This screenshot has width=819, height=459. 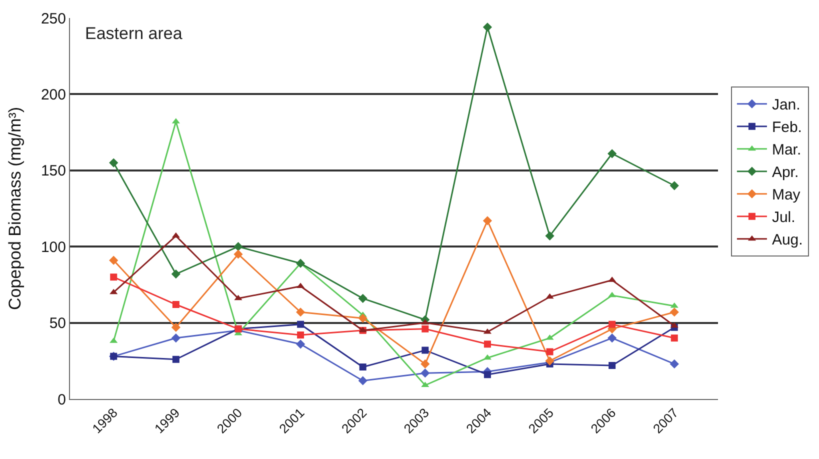 I want to click on y-tick-label: 50, so click(x=57, y=323).